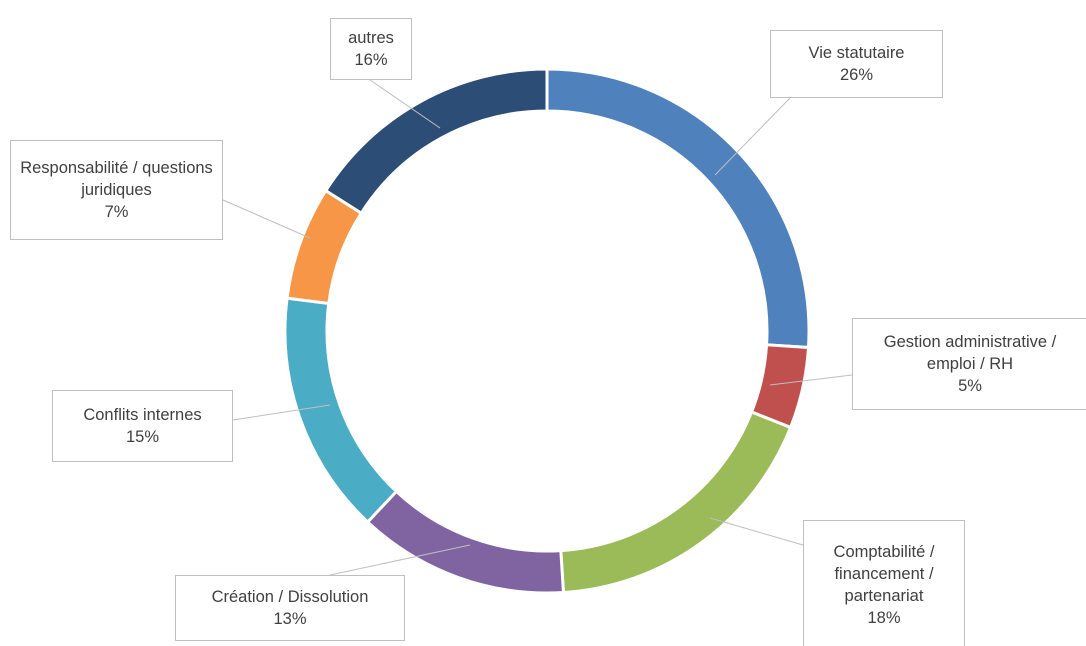 Image resolution: width=1086 pixels, height=646 pixels. Describe the element at coordinates (116, 212) in the screenshot. I see `label-value: 7%` at that location.